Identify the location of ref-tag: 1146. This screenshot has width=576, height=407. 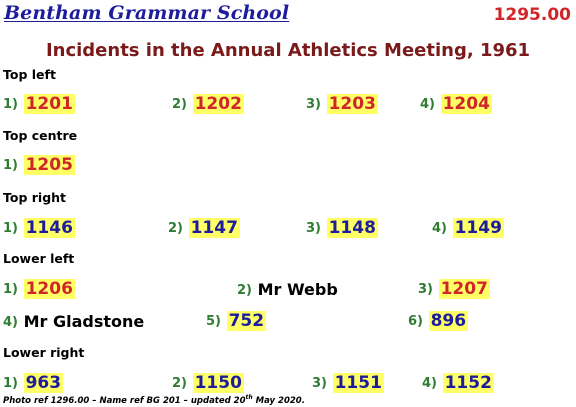
(49, 228).